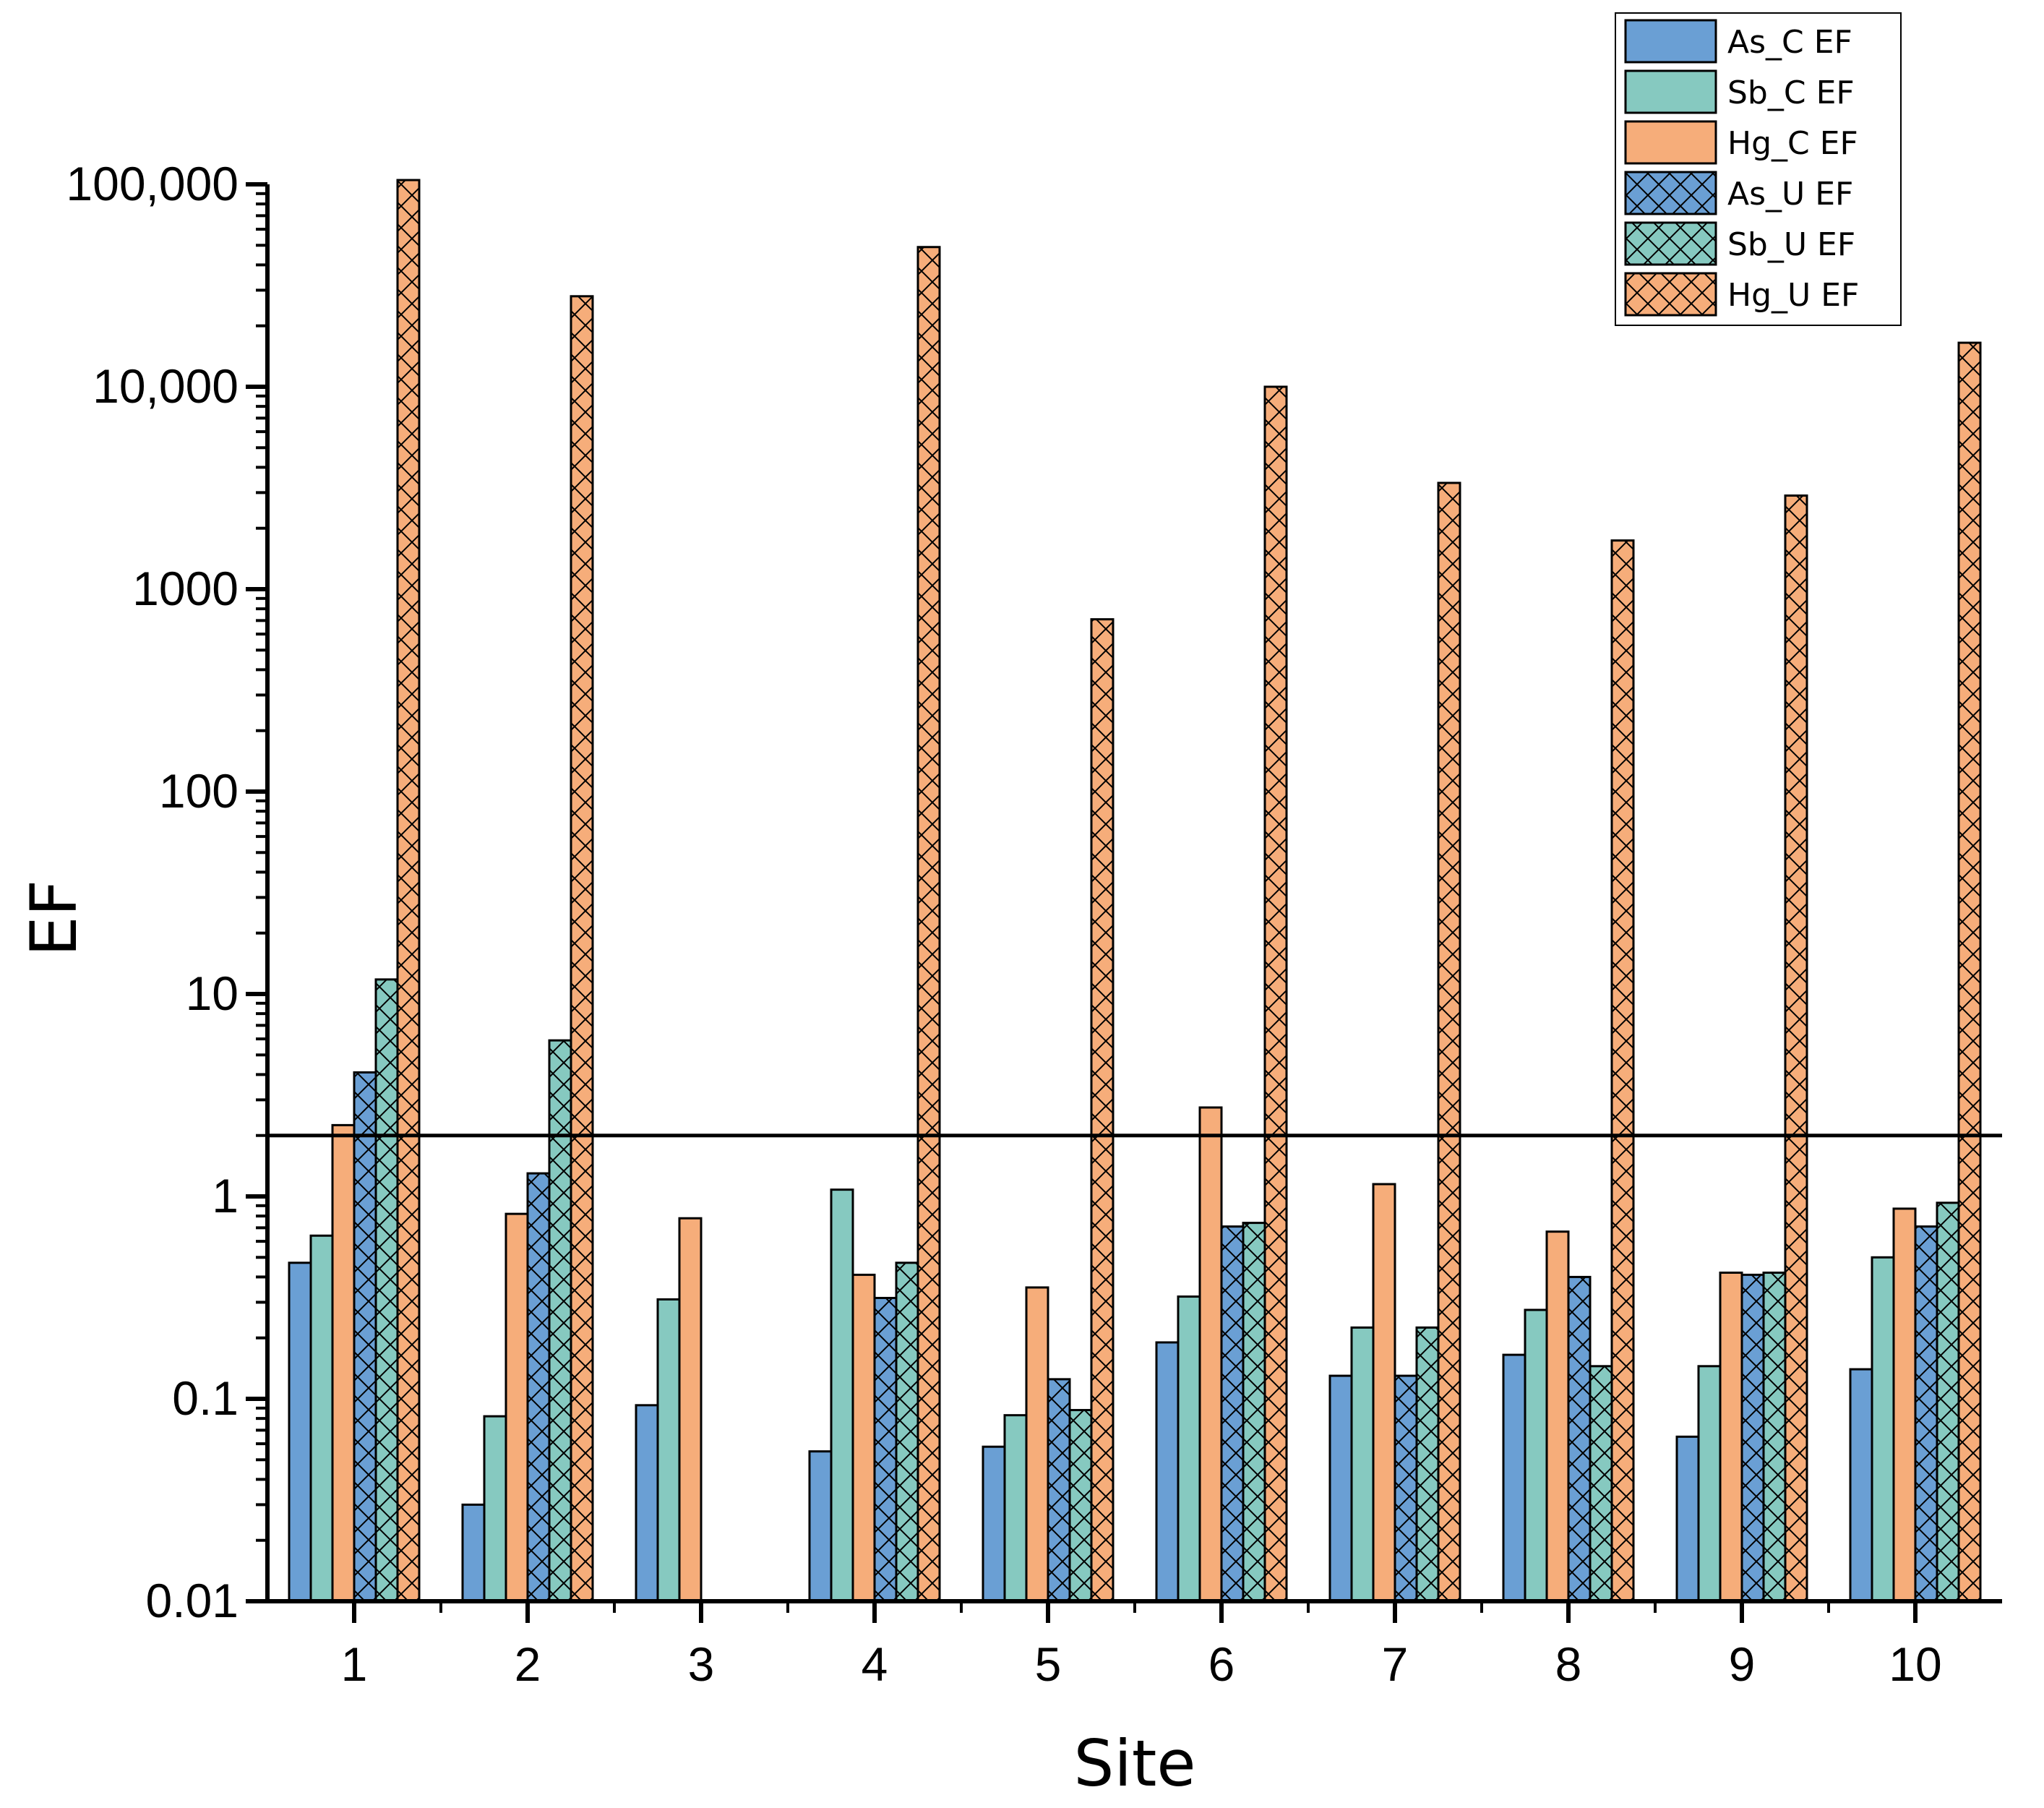  I want to click on legend-label: As_U EF, so click(1790, 194).